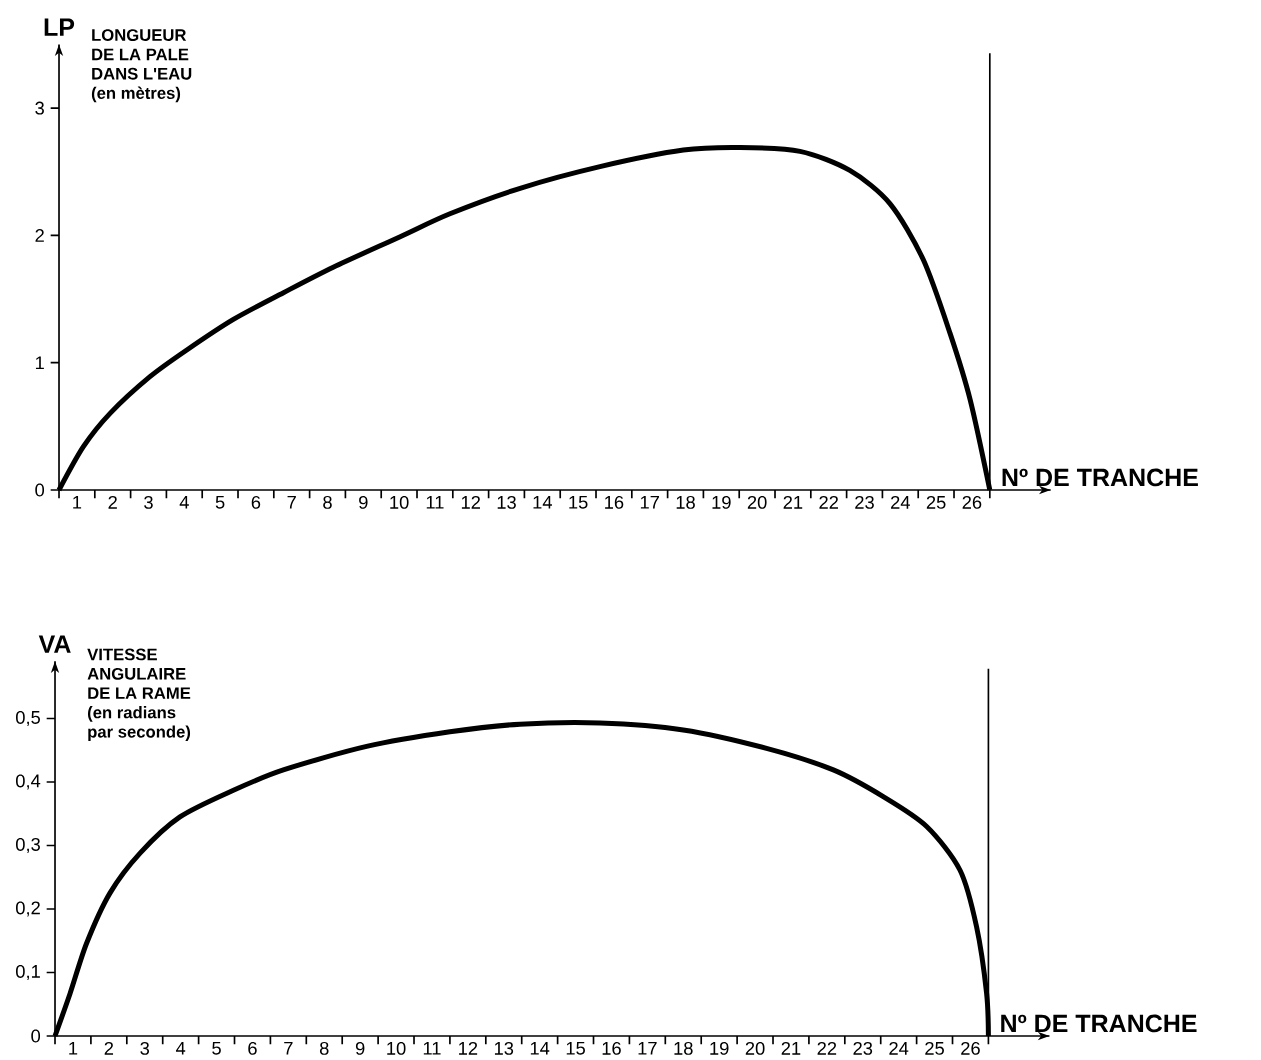 The image size is (1261, 1060). What do you see at coordinates (139, 693) in the screenshot?
I see `annotation: DE LA RAME` at bounding box center [139, 693].